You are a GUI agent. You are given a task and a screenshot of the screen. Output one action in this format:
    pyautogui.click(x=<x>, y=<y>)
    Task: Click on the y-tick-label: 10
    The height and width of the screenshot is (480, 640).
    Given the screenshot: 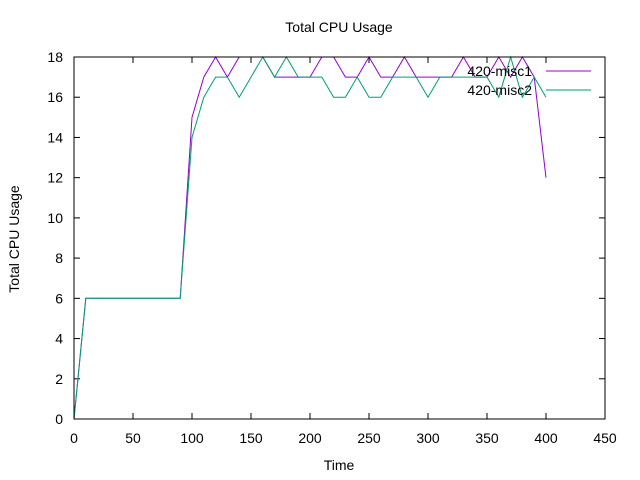 What is the action you would take?
    pyautogui.click(x=55, y=218)
    